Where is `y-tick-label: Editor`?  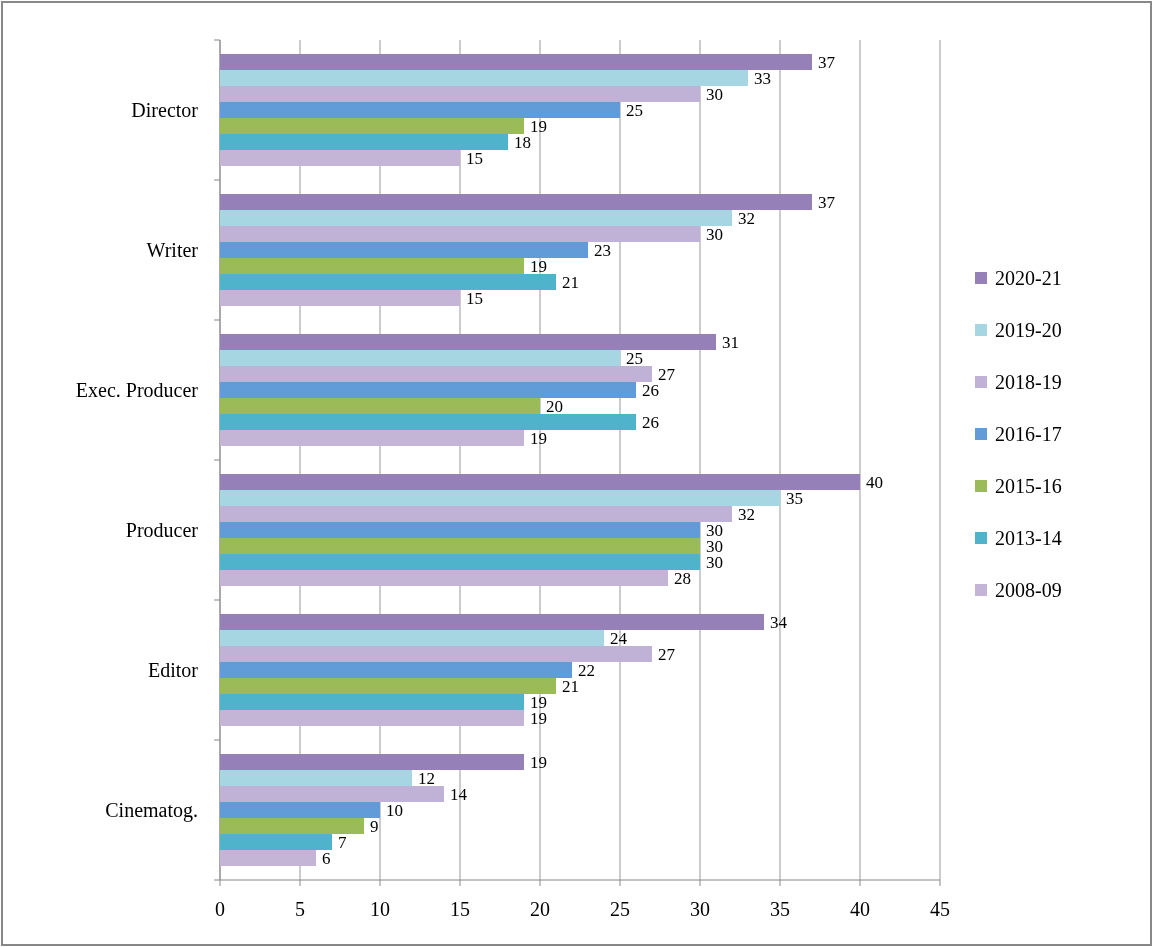 y-tick-label: Editor is located at coordinates (173, 670).